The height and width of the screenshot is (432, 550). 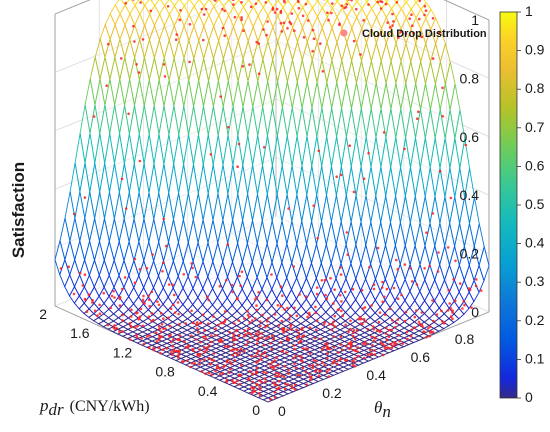 What do you see at coordinates (522, 204) in the screenshot?
I see `colorbar: 00.10.20.30.40.50.60.70.80.91` at bounding box center [522, 204].